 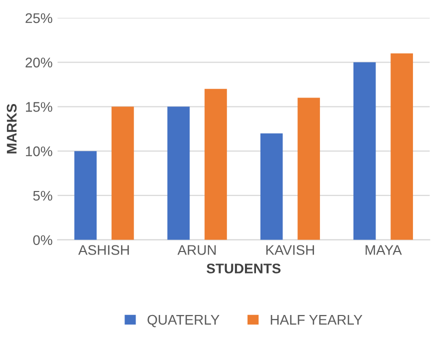 I want to click on y-tick-label: 10%, so click(x=39, y=151).